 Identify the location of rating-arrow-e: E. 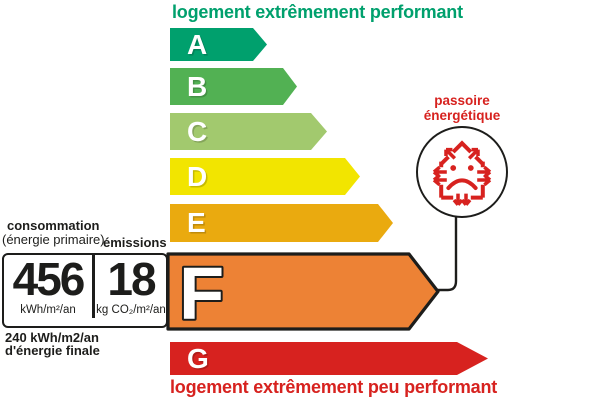
(281, 223).